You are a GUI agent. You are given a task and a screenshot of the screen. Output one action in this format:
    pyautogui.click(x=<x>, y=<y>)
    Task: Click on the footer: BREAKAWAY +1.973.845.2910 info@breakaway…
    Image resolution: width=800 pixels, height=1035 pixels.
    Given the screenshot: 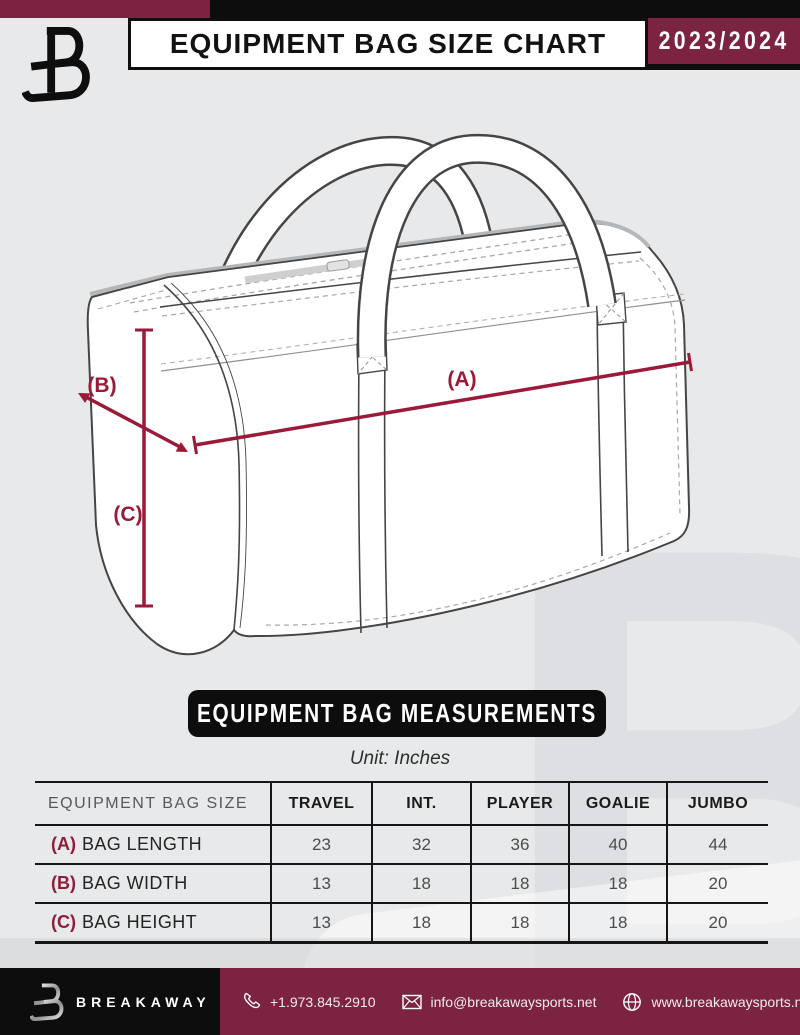 What is the action you would take?
    pyautogui.click(x=400, y=1001)
    